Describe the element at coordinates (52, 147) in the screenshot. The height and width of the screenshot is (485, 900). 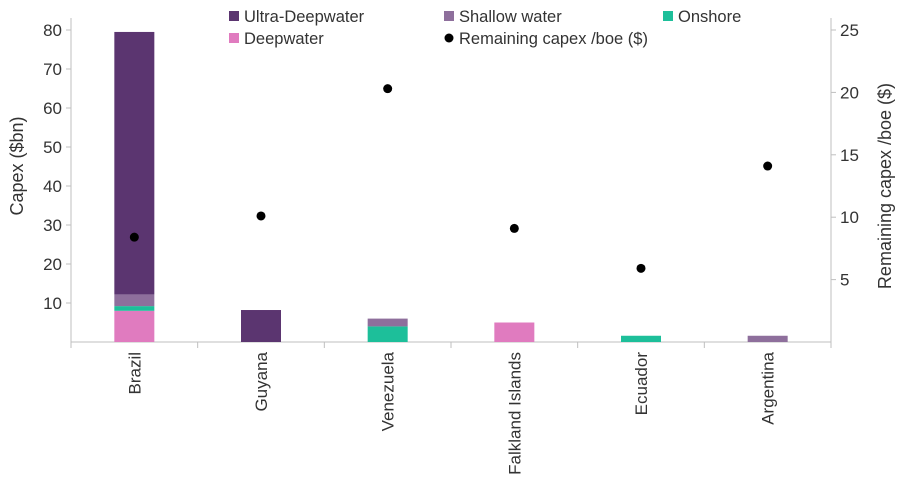
I see `y-tick-label: 50` at that location.